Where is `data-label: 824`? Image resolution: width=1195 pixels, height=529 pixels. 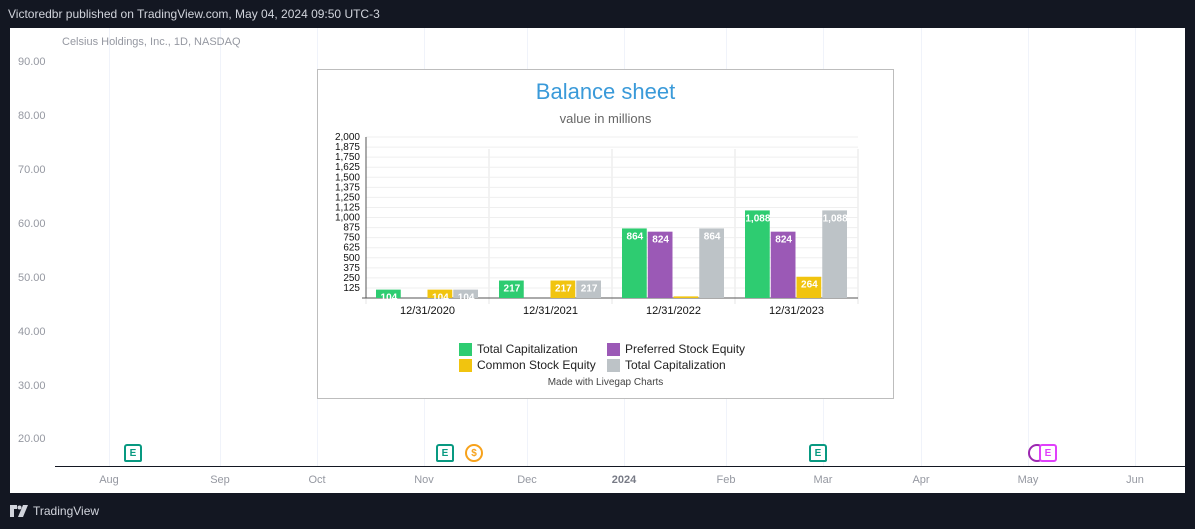
data-label: 824 is located at coordinates (660, 240).